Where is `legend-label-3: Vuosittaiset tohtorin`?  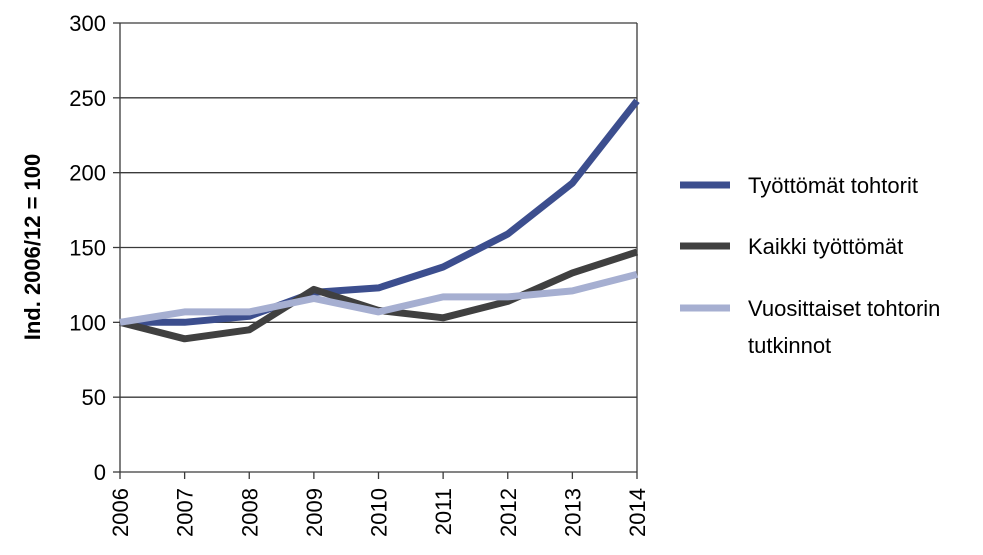 legend-label-3: Vuosittaiset tohtorin is located at coordinates (844, 308).